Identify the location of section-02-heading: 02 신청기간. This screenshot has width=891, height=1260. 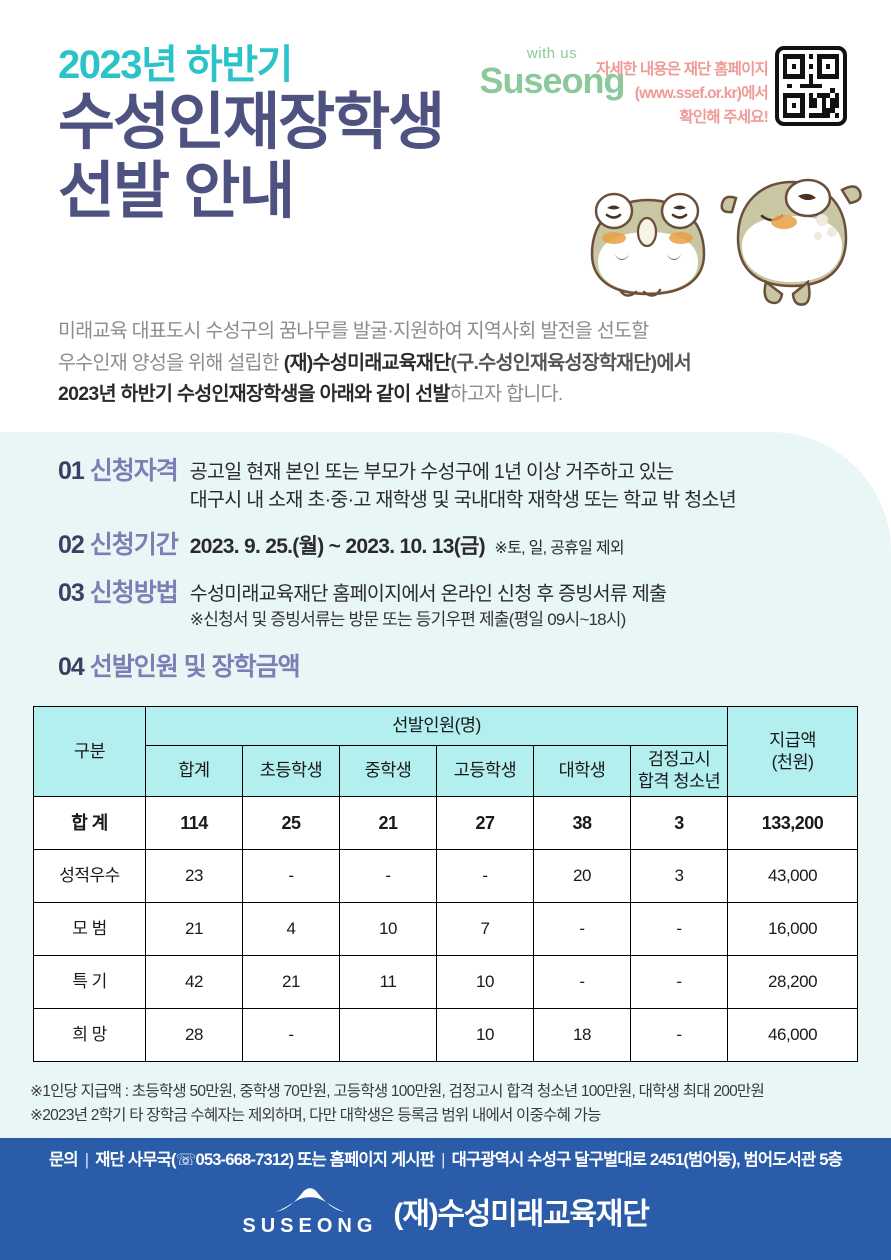
(124, 545).